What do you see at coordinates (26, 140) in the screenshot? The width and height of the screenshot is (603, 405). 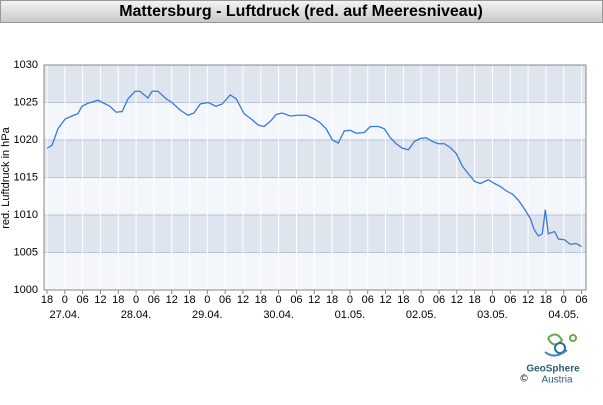 I see `y-tick-label: 1020` at bounding box center [26, 140].